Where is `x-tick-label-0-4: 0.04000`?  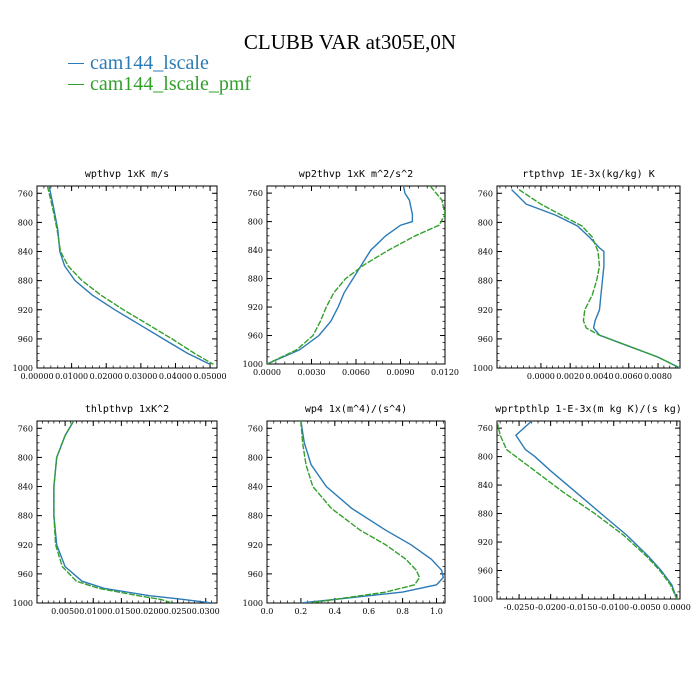 x-tick-label-0-4: 0.04000 is located at coordinates (175, 376).